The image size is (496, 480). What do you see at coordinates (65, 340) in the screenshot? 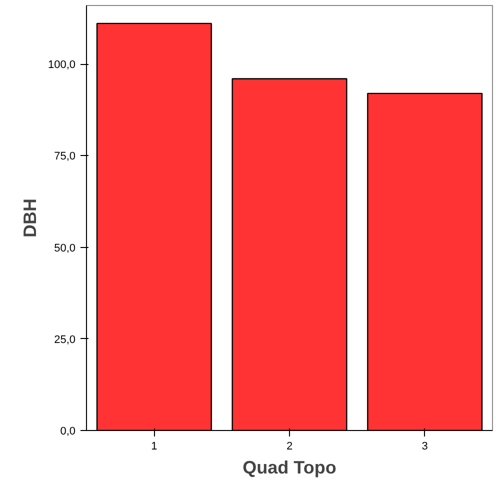
I see `y-tick-label: 25,0` at bounding box center [65, 340].